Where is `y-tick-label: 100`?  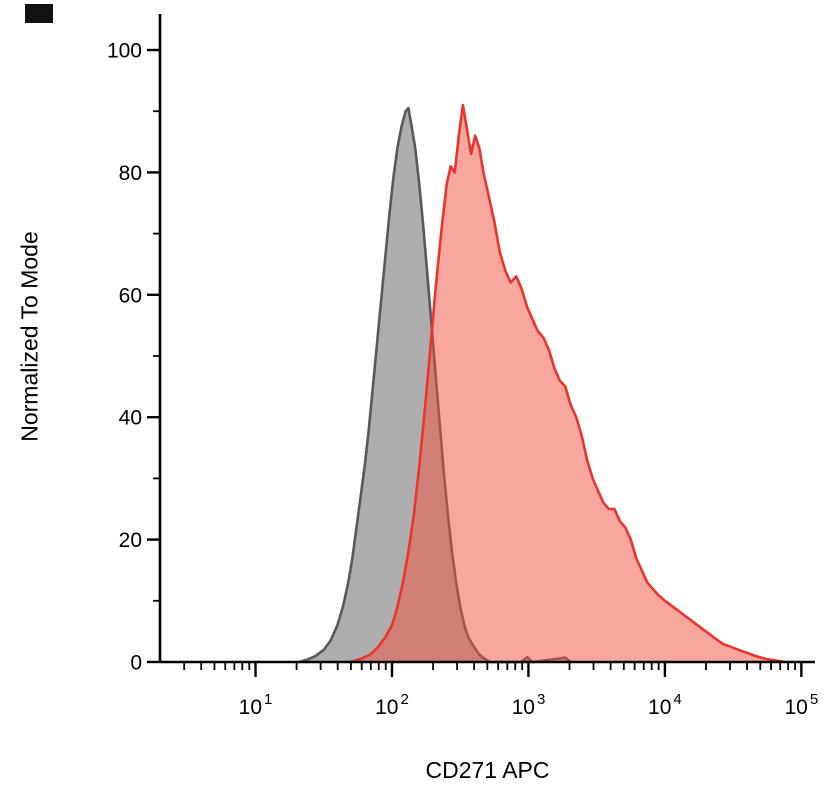 y-tick-label: 100 is located at coordinates (124, 51).